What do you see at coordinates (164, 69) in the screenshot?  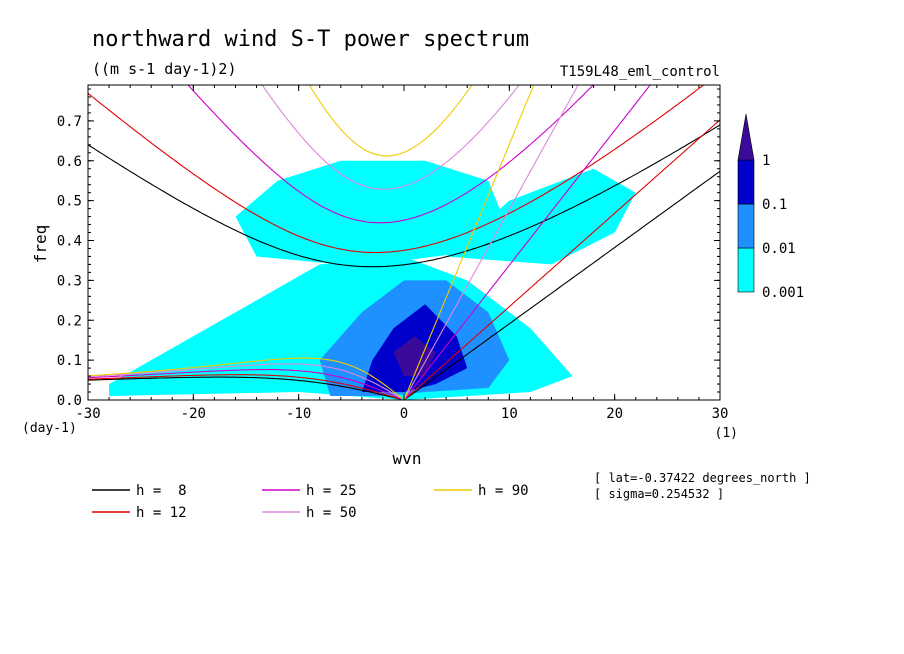 I see `chart-units: ((m s-1 day-1)2)` at bounding box center [164, 69].